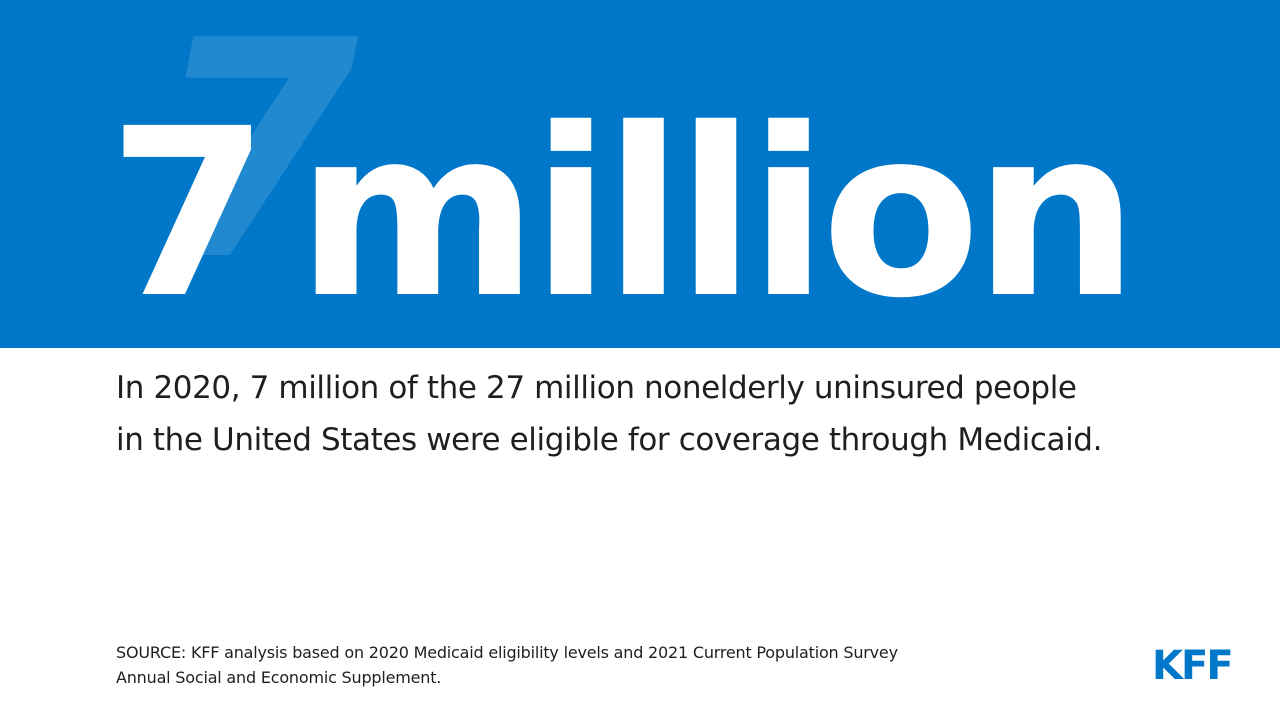  Describe the element at coordinates (279, 677) in the screenshot. I see `source-note-line: Annual Social and Economic Supplement.` at that location.